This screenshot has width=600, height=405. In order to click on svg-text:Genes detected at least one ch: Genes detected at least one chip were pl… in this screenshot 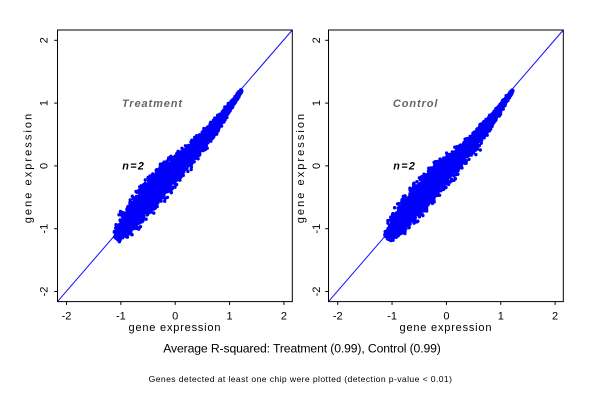, I will do `click(301, 379)`.